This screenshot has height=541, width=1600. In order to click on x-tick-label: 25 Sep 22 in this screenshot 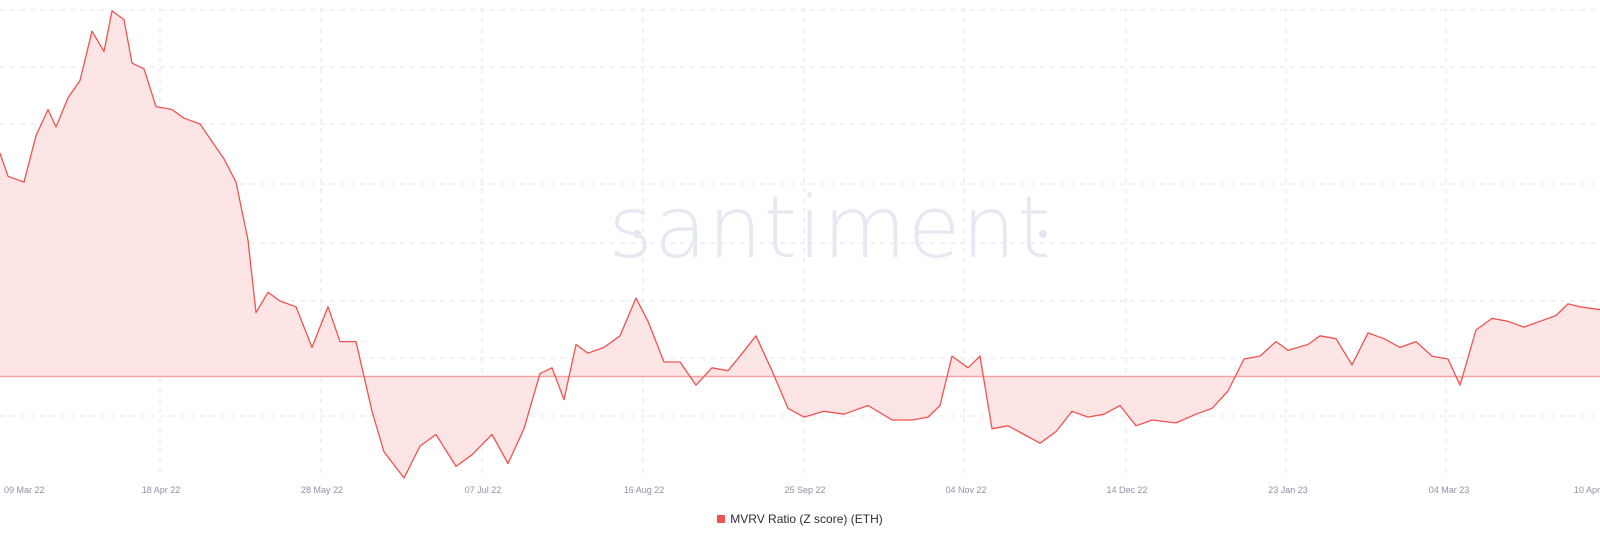, I will do `click(804, 490)`.